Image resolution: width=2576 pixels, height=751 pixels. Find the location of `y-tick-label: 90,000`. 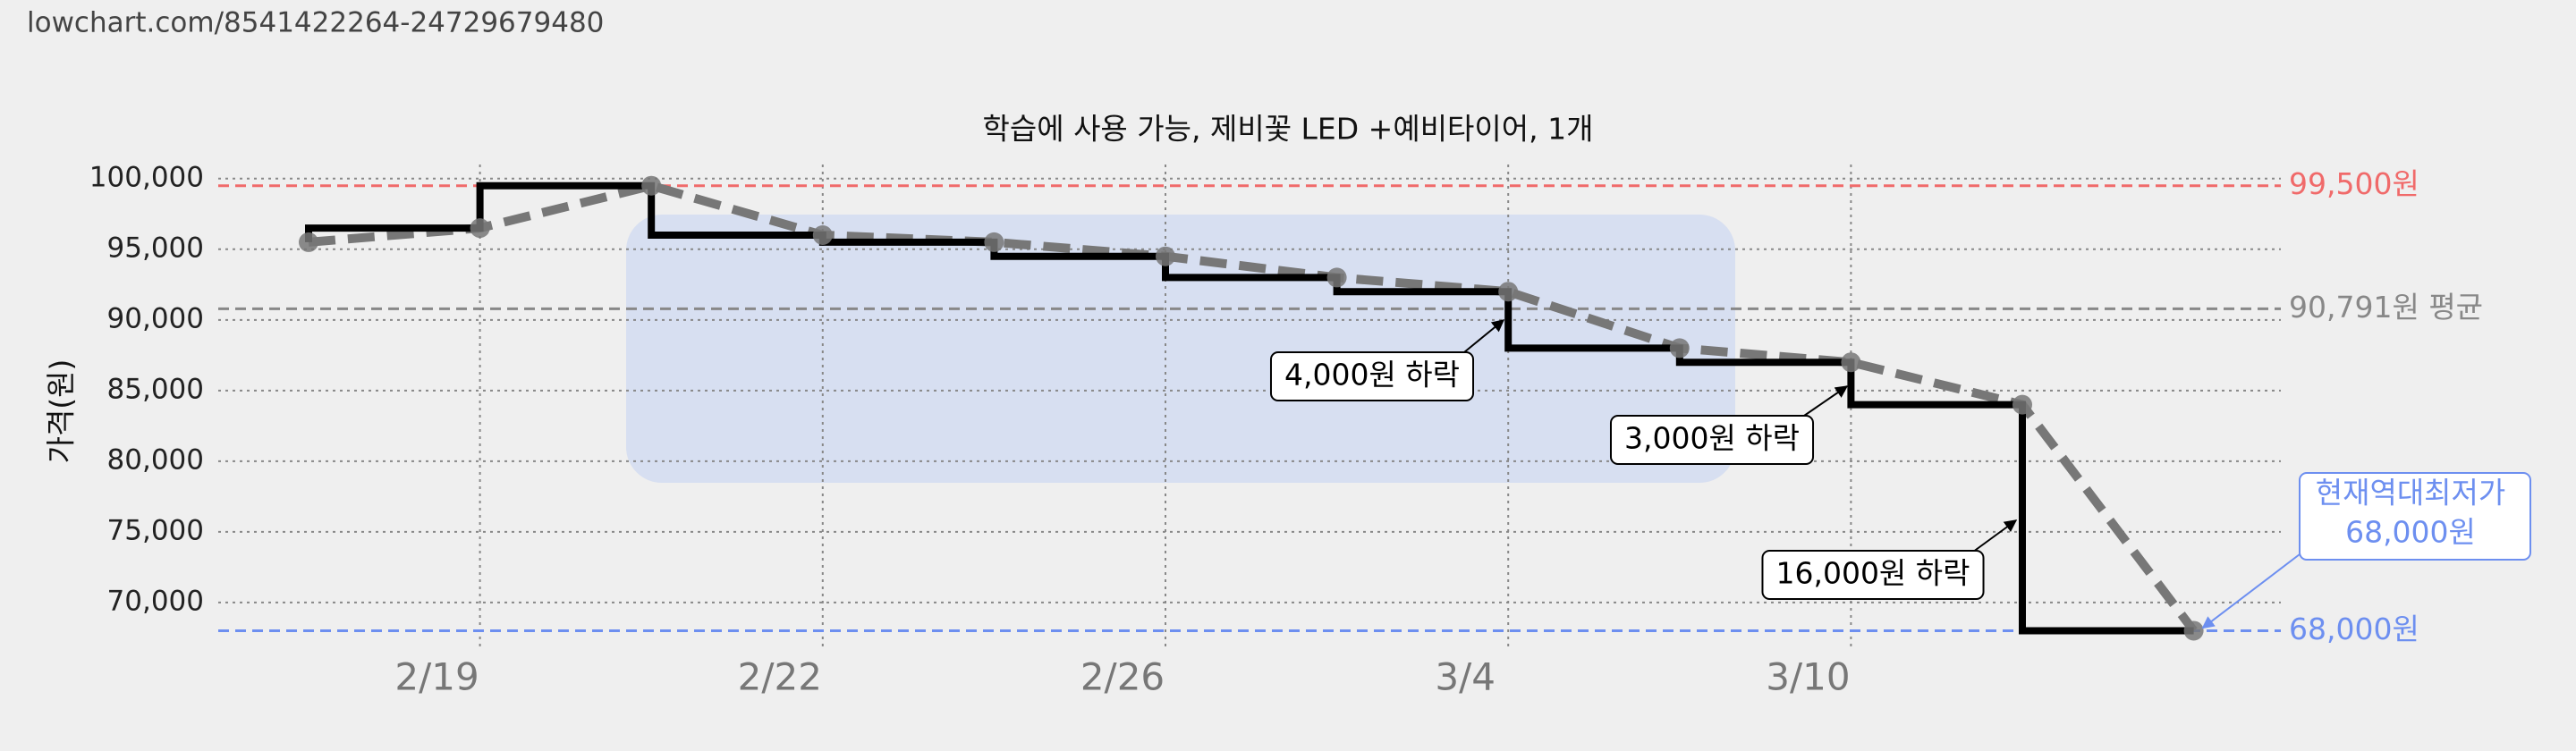

y-tick-label: 90,000 is located at coordinates (155, 318).